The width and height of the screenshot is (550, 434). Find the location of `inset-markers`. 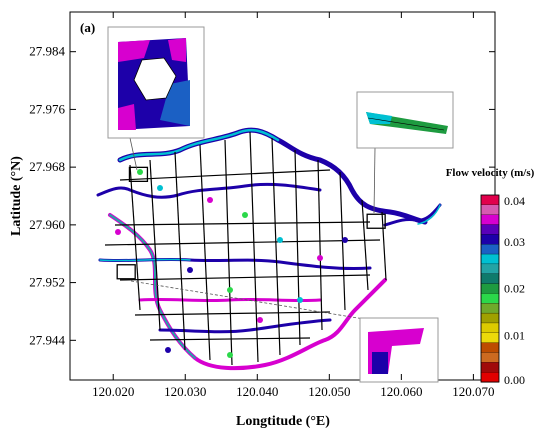

inset-markers is located at coordinates (251, 223).